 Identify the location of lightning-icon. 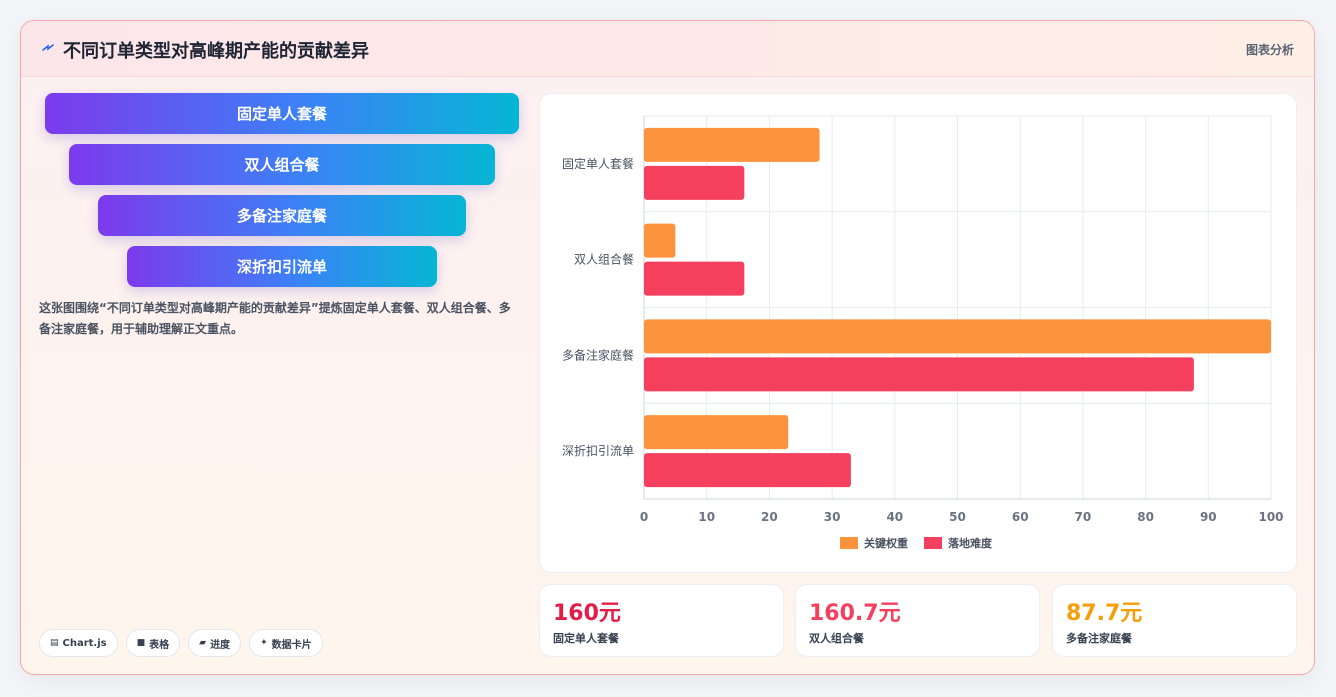
(48, 47).